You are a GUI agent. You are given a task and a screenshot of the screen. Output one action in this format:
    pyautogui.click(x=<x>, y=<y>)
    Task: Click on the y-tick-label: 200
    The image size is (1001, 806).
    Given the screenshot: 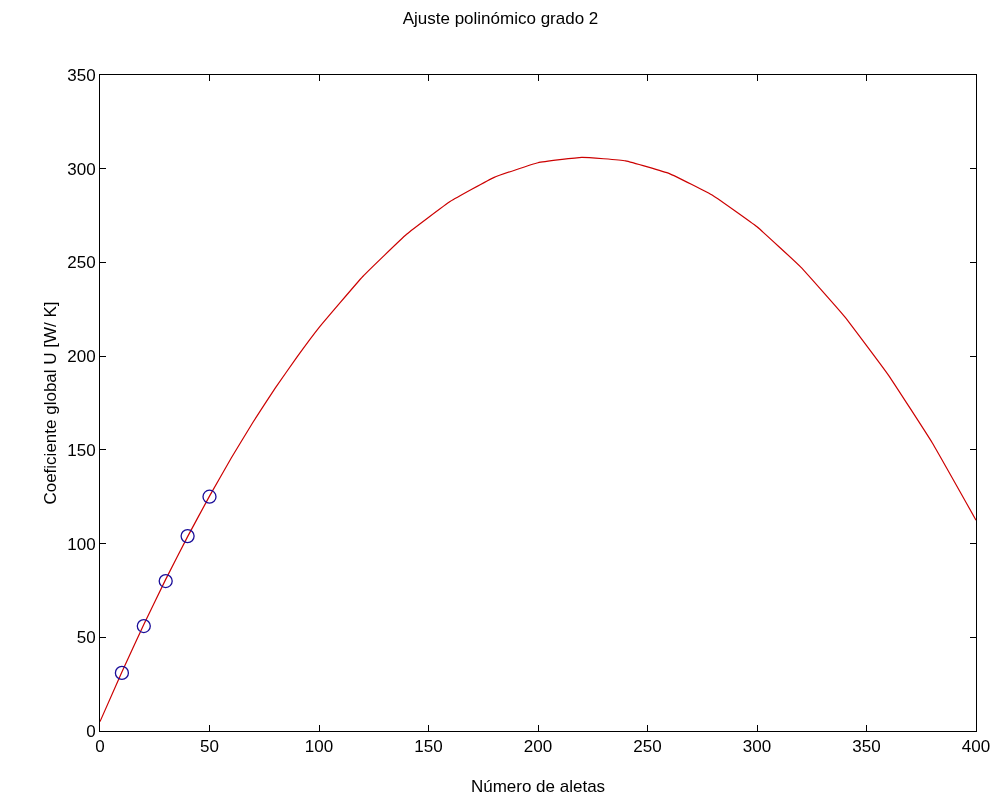 What is the action you would take?
    pyautogui.click(x=81, y=357)
    